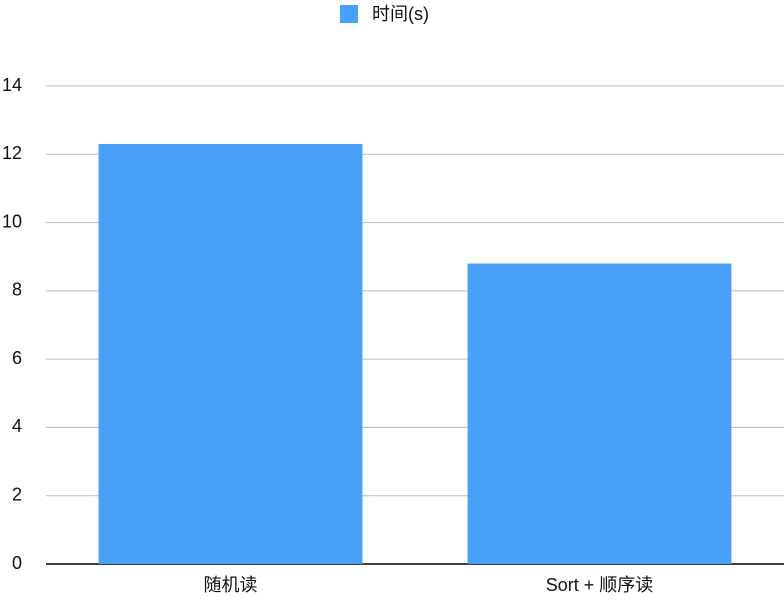 The image size is (784, 600). What do you see at coordinates (17, 290) in the screenshot?
I see `y-tick-label: 8` at bounding box center [17, 290].